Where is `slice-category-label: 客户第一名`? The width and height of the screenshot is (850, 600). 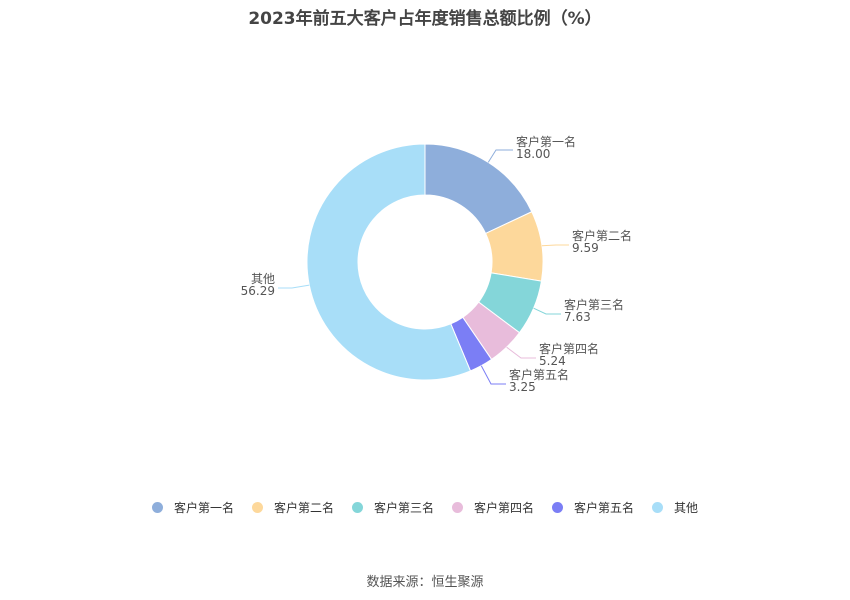 slice-category-label: 客户第一名 is located at coordinates (546, 141).